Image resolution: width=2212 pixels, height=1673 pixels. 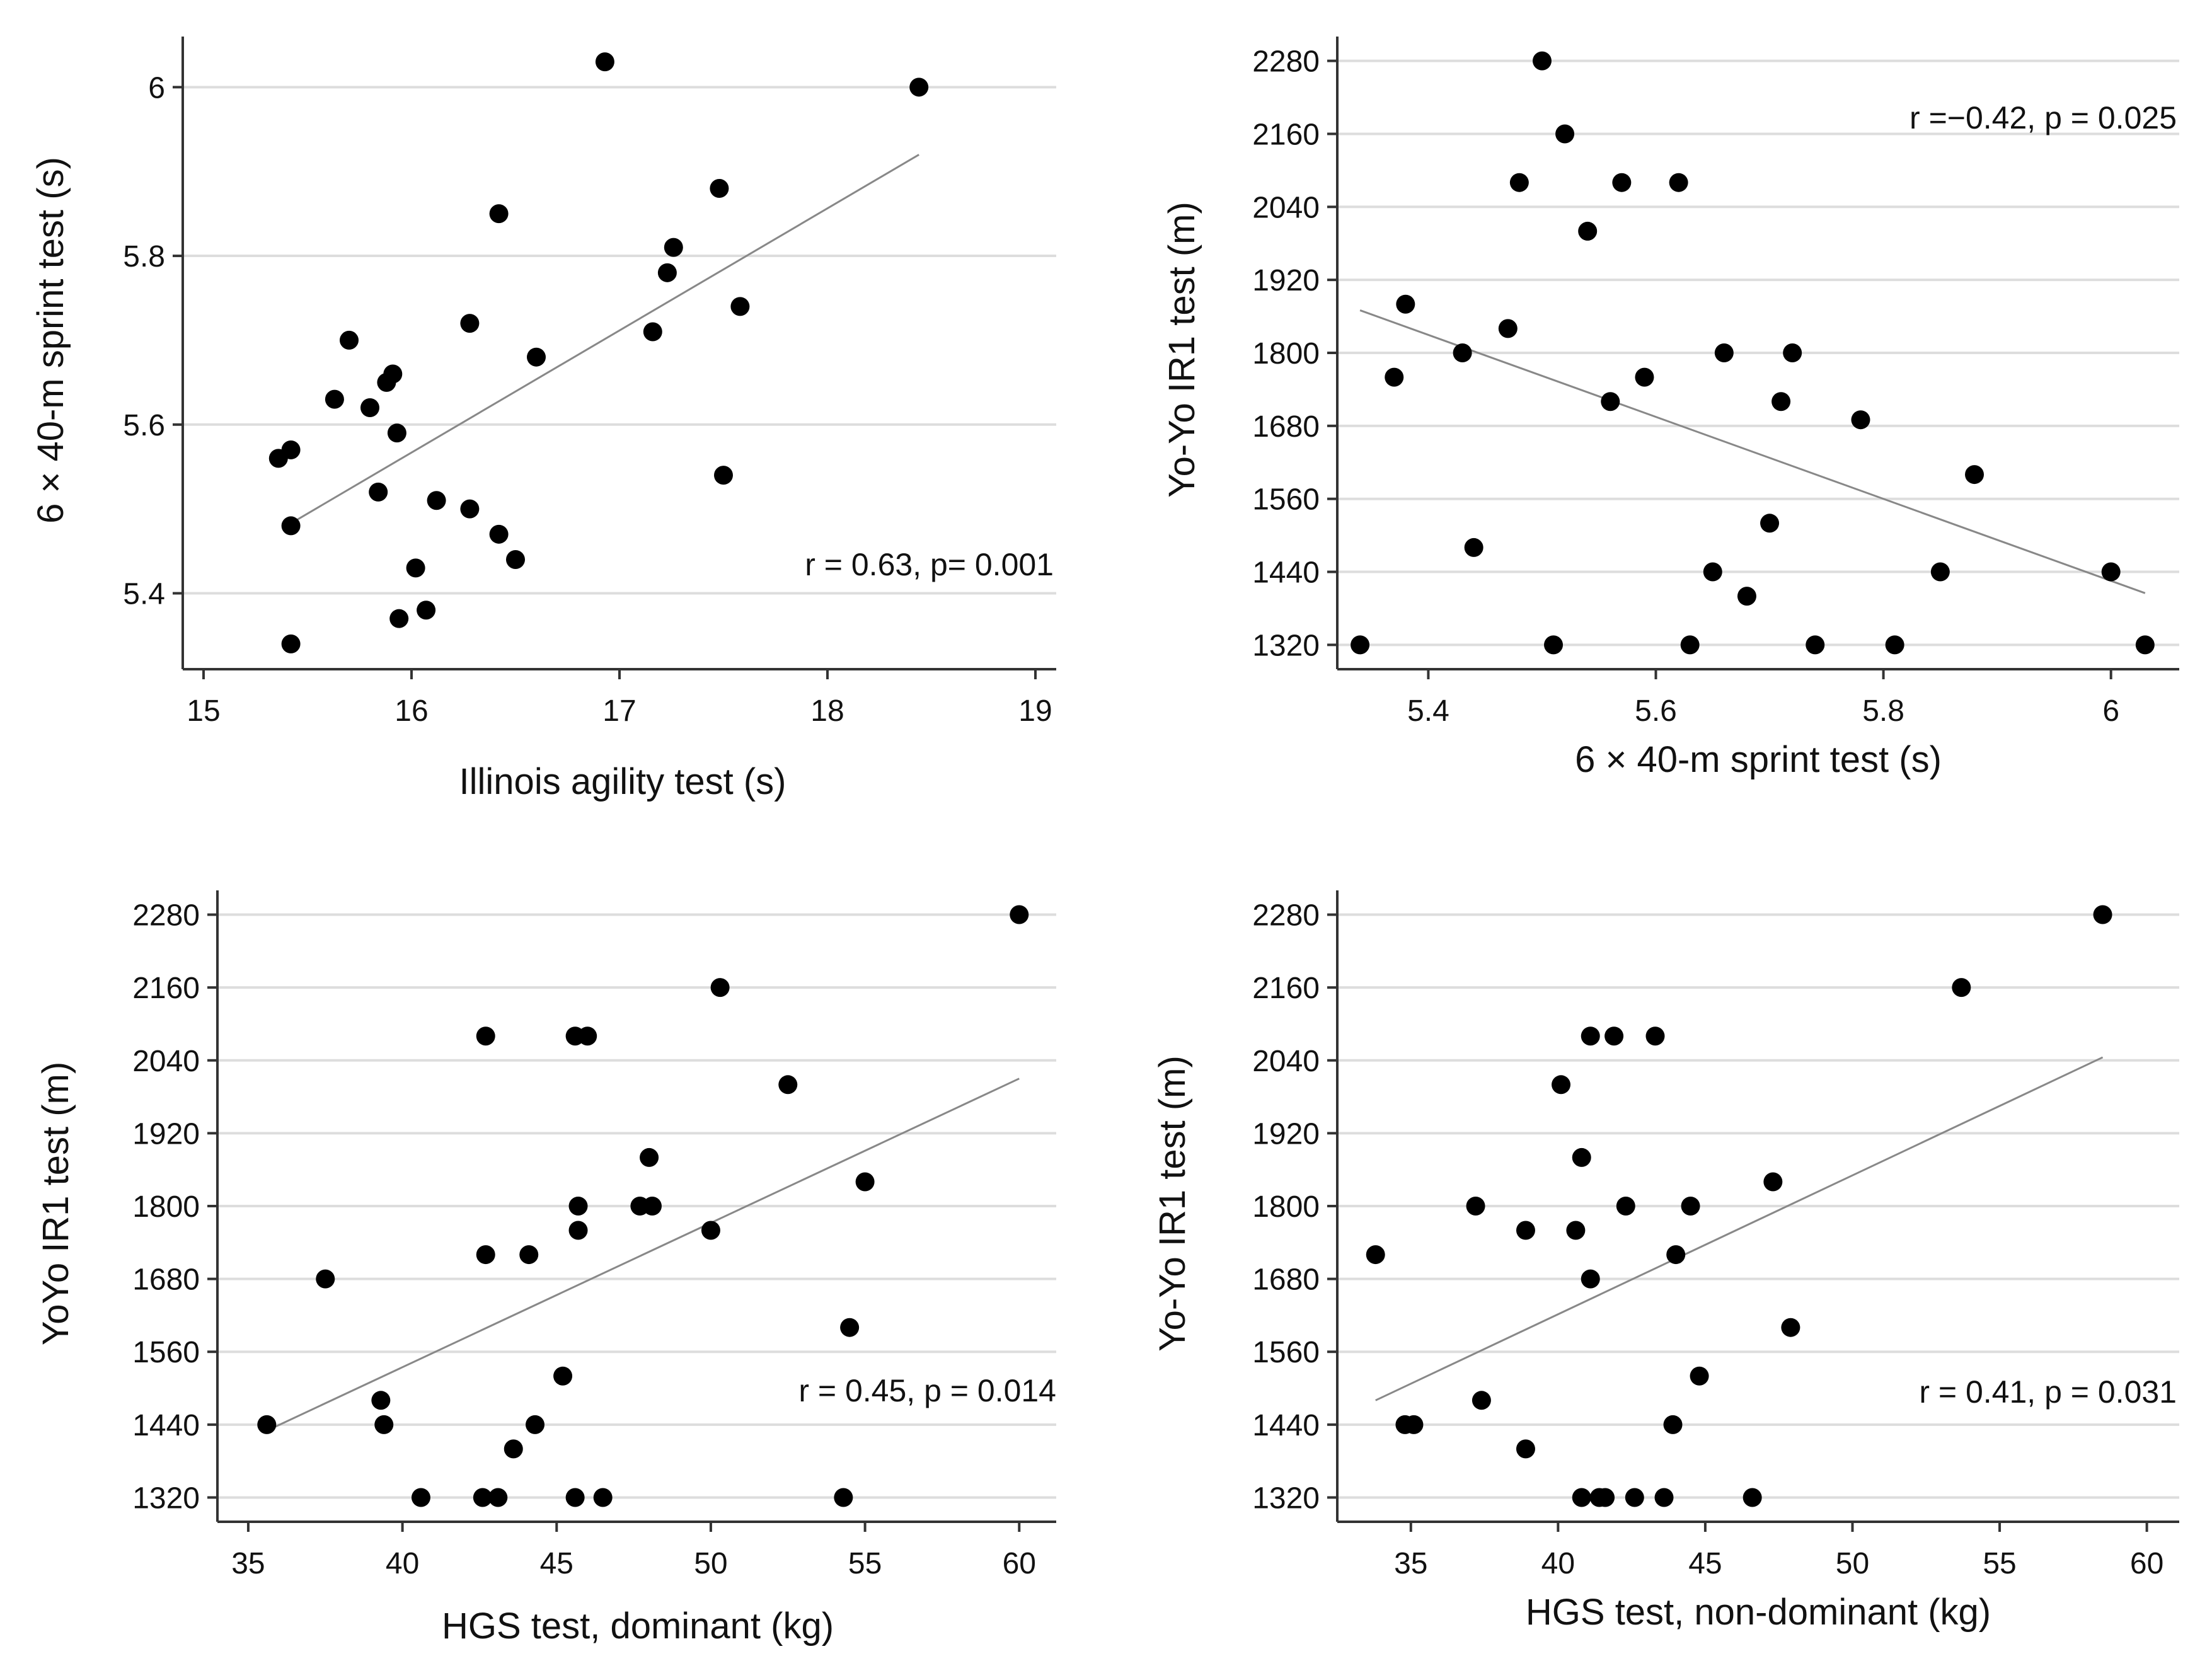 I want to click on x-tick-label: 16, so click(x=411, y=711).